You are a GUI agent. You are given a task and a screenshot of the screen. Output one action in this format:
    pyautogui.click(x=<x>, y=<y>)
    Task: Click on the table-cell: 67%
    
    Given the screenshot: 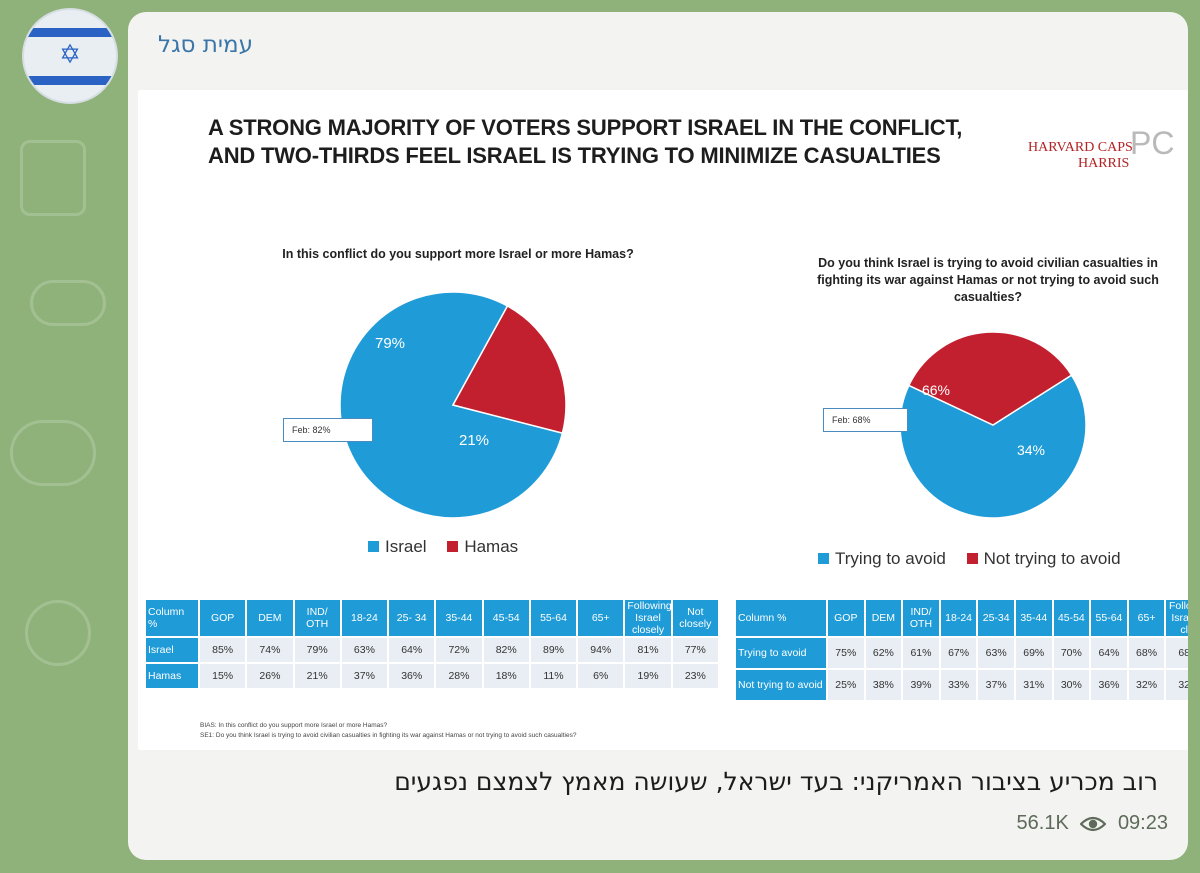 What is the action you would take?
    pyautogui.click(x=958, y=653)
    